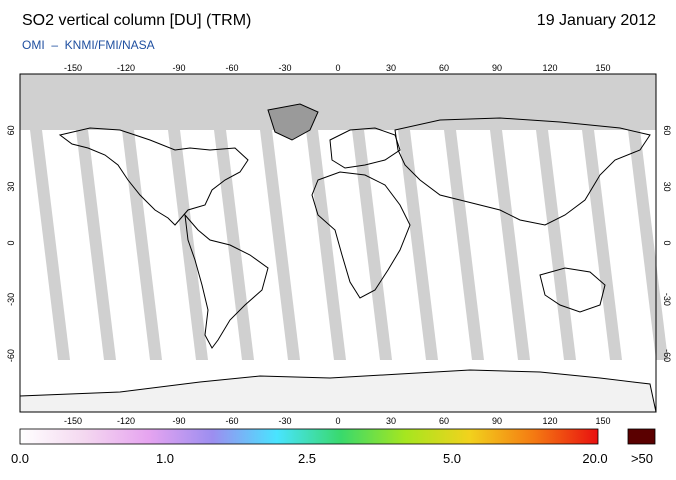 Image resolution: width=676 pixels, height=480 pixels. Describe the element at coordinates (452, 458) in the screenshot. I see `colorbar-label-3: 5.0` at that location.